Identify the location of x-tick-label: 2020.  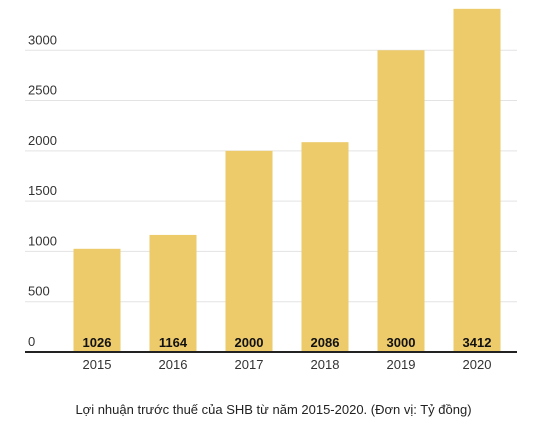
(477, 364).